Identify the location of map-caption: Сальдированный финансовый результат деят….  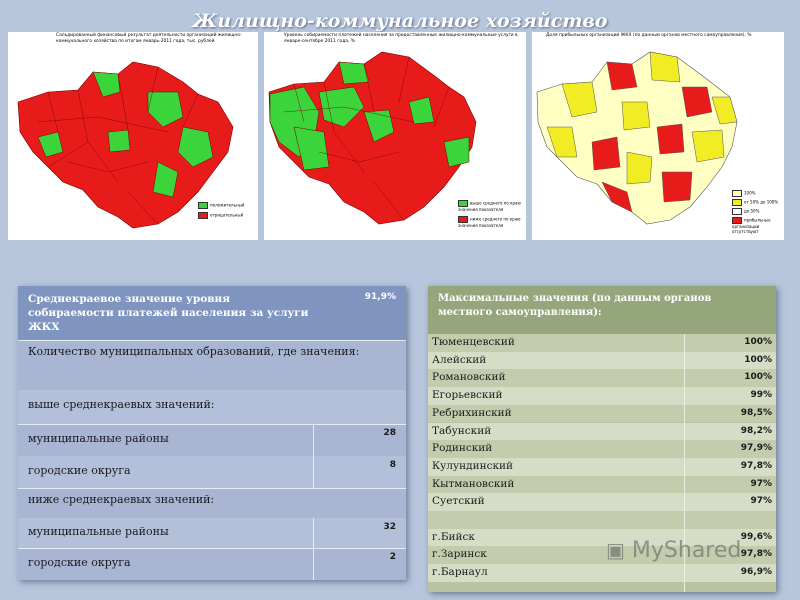
(149, 38).